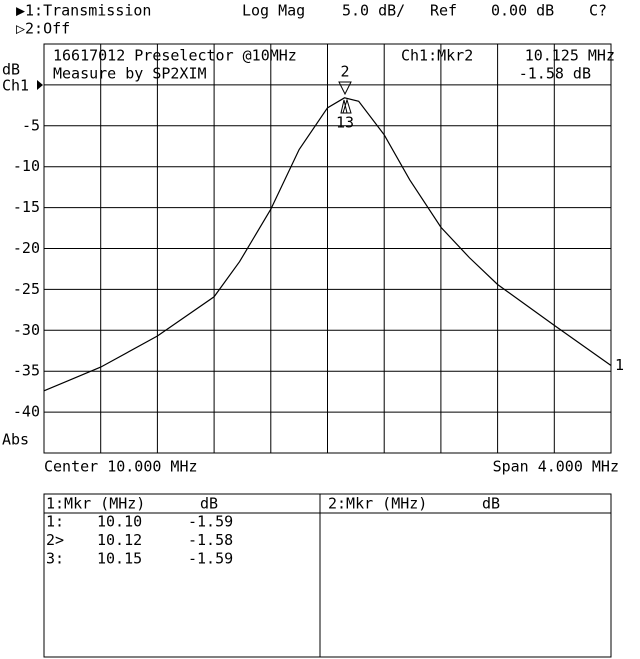 Image resolution: width=640 pixels, height=659 pixels. What do you see at coordinates (95, 504) in the screenshot?
I see `table-header: 1:Mkr (MHz)` at bounding box center [95, 504].